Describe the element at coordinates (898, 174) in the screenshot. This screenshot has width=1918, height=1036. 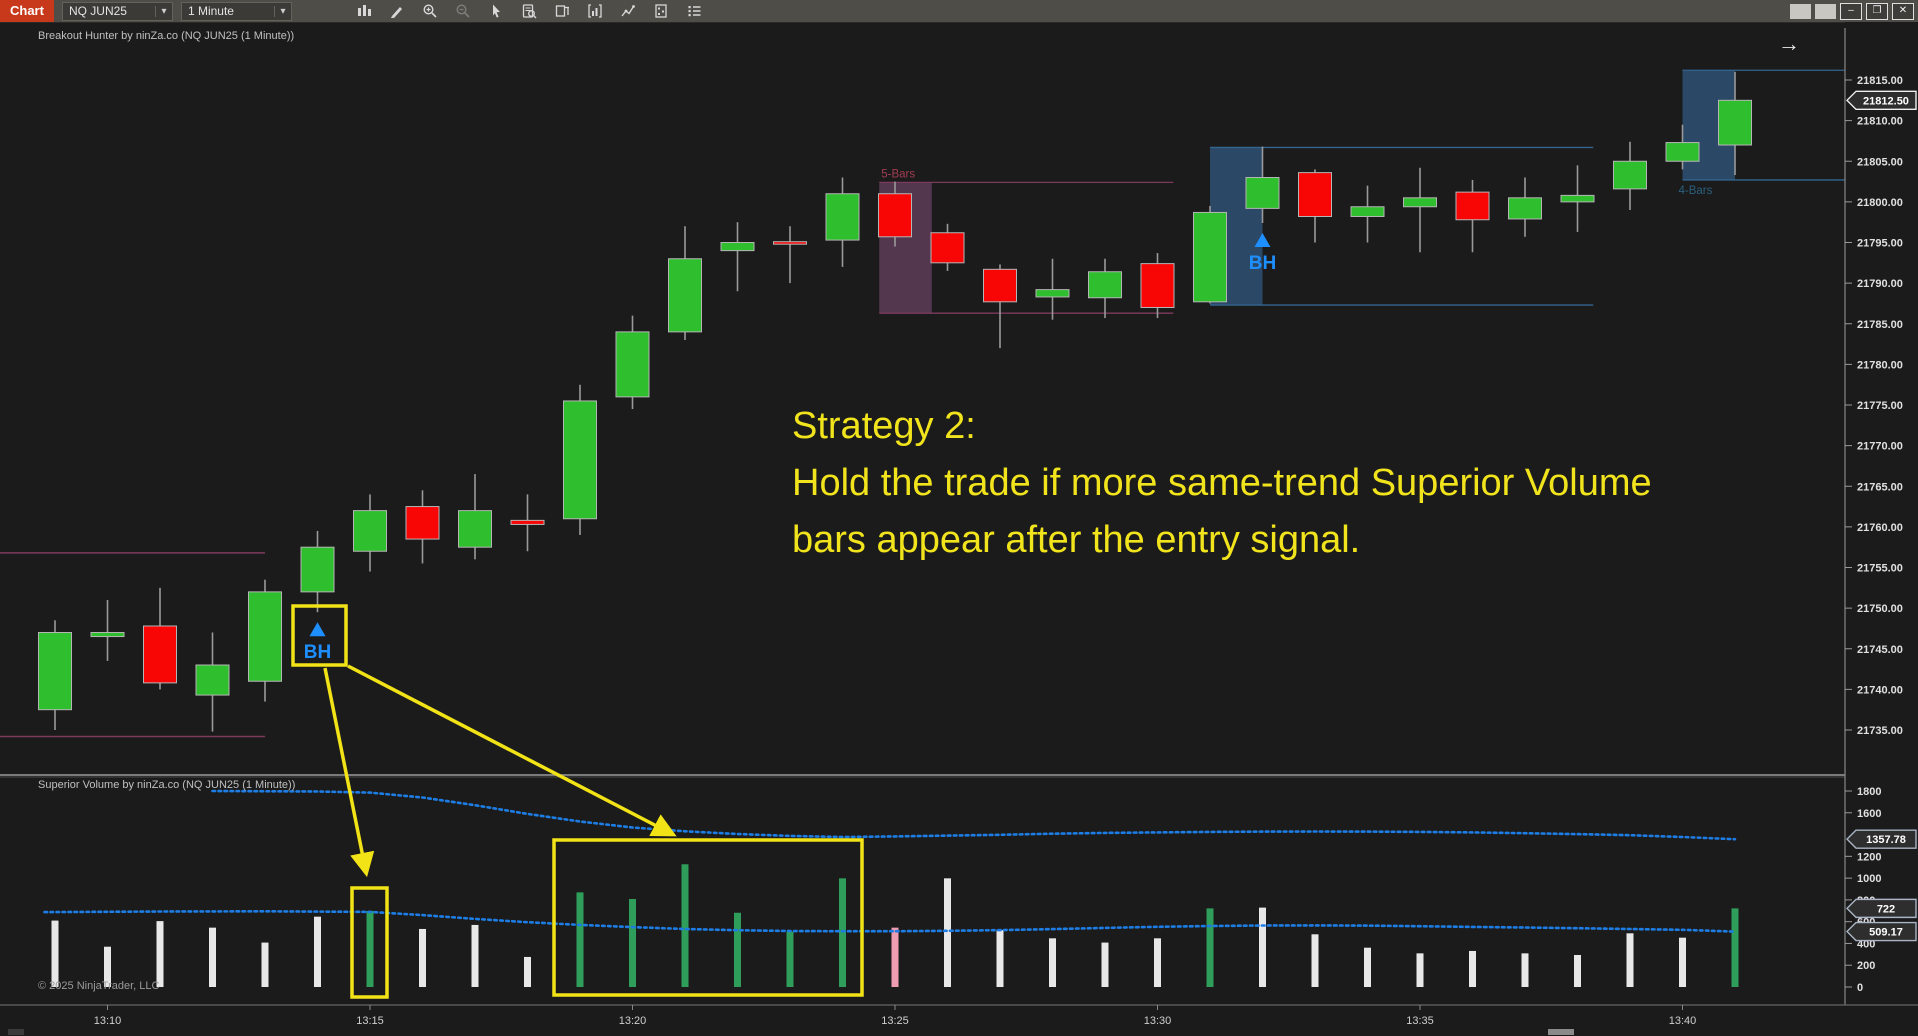
I see `box-label: 5-Bars` at that location.